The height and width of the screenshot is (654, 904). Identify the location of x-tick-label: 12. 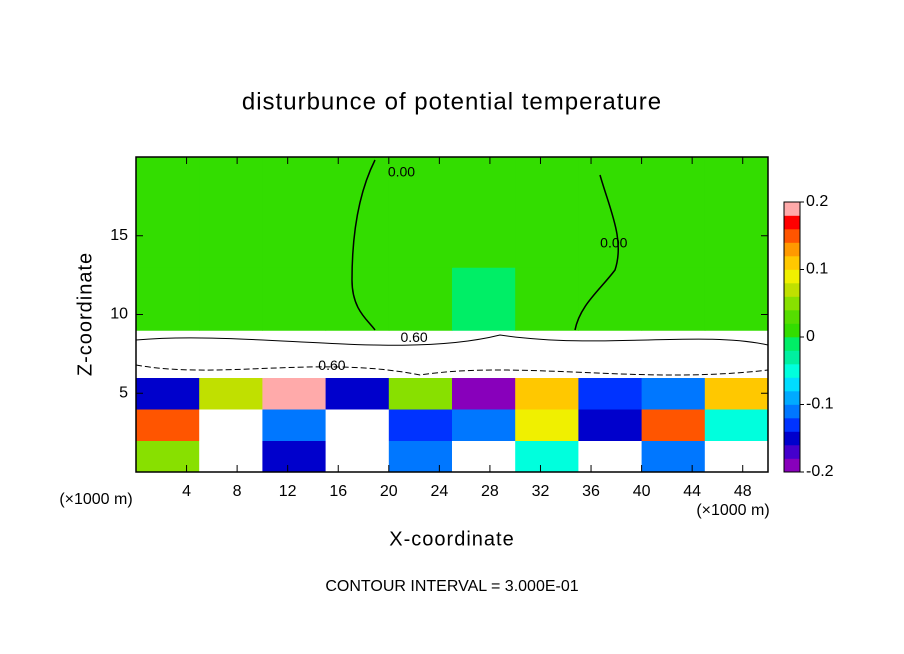
(288, 491).